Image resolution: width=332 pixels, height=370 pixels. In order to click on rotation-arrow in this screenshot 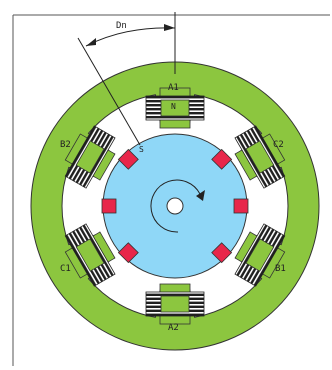, I will do `click(175, 206)`.